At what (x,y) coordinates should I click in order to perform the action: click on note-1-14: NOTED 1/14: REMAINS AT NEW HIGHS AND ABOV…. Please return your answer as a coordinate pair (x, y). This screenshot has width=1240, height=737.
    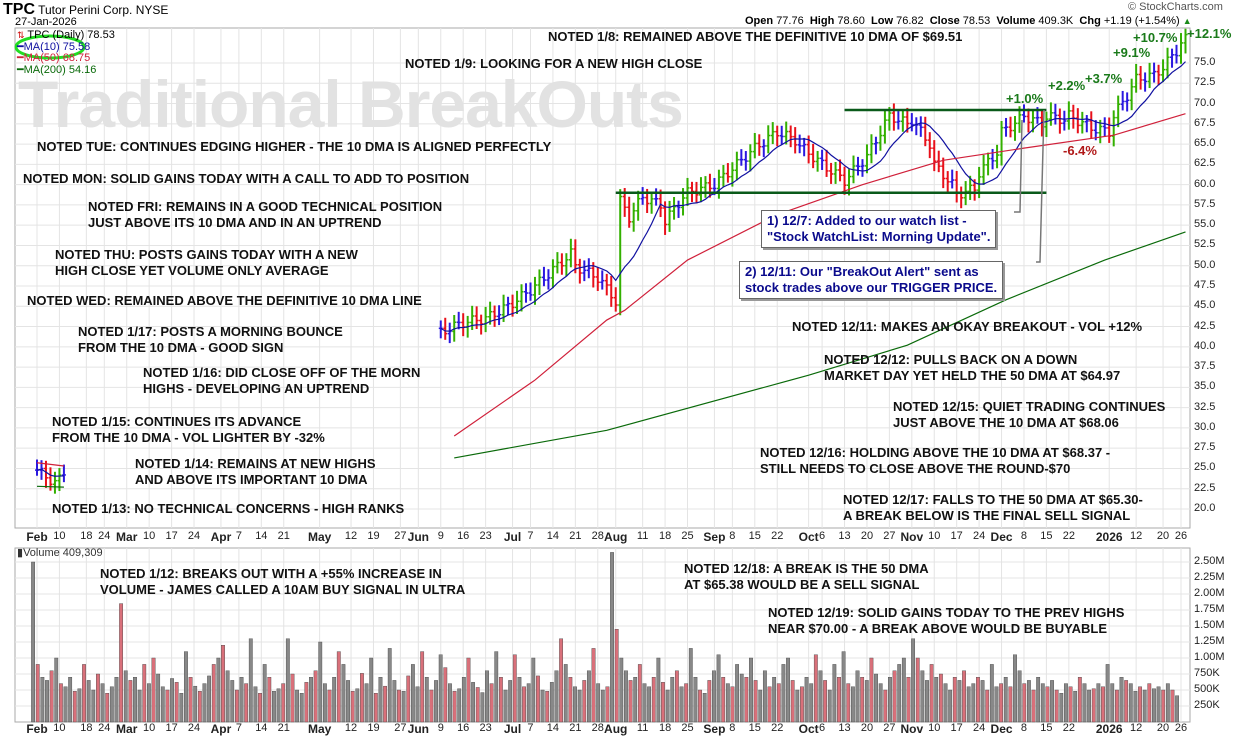
    Looking at the image, I should click on (255, 472).